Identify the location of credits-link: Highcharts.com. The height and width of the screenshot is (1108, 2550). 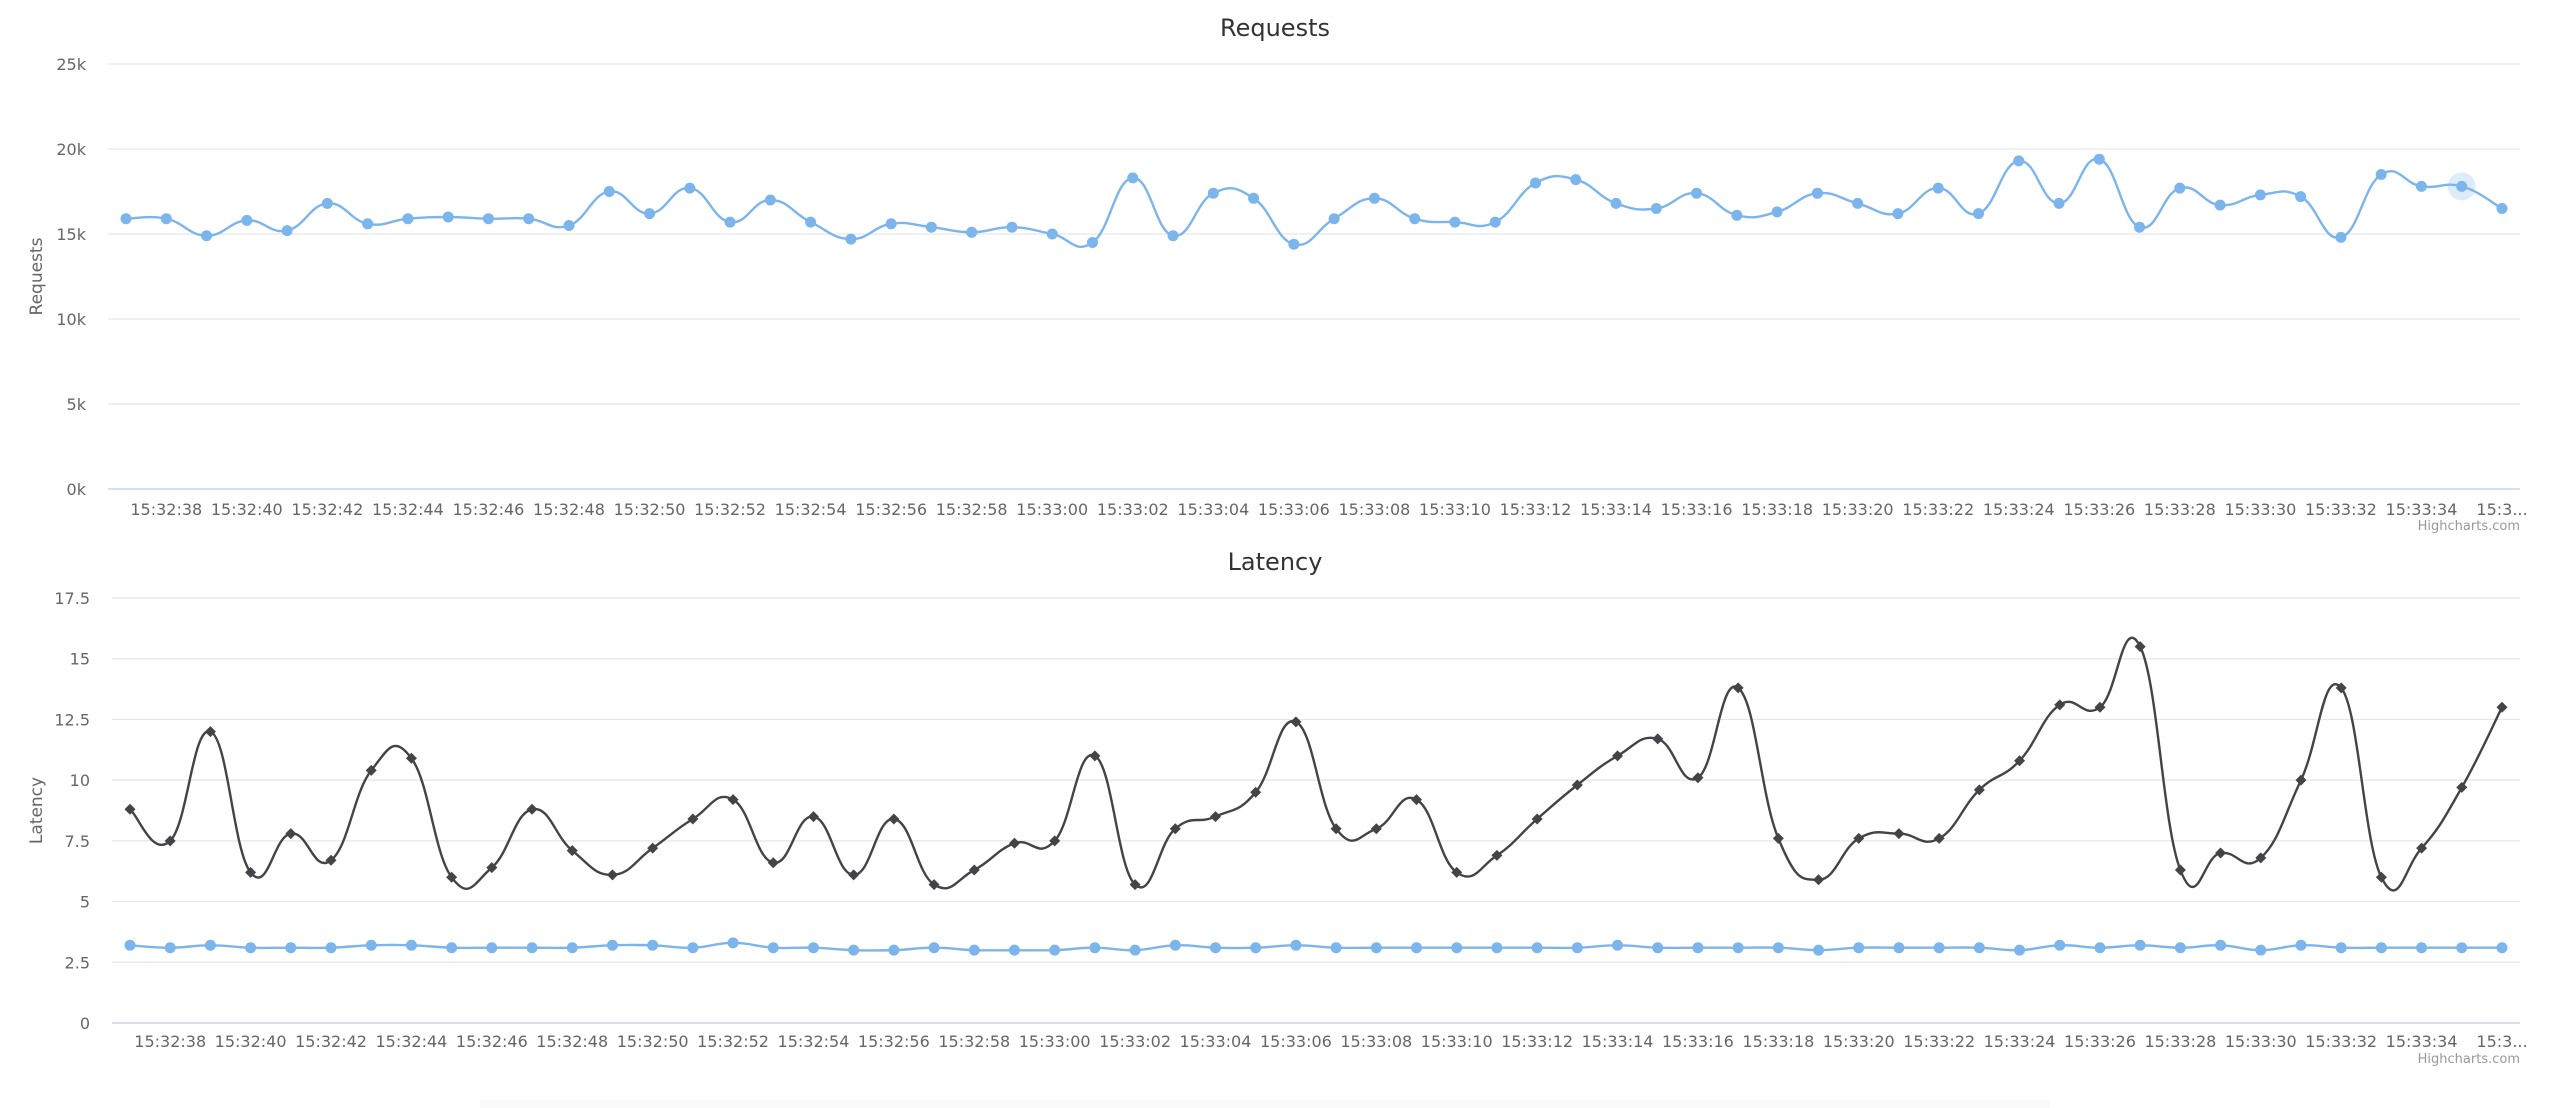
(2469, 1059).